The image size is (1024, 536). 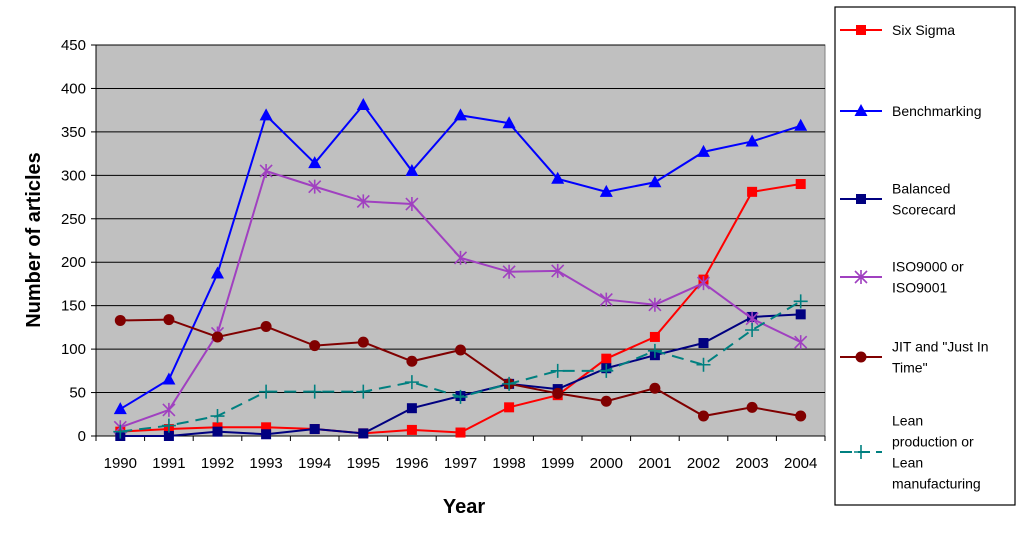 What do you see at coordinates (73, 132) in the screenshot?
I see `y-tick-label: 350` at bounding box center [73, 132].